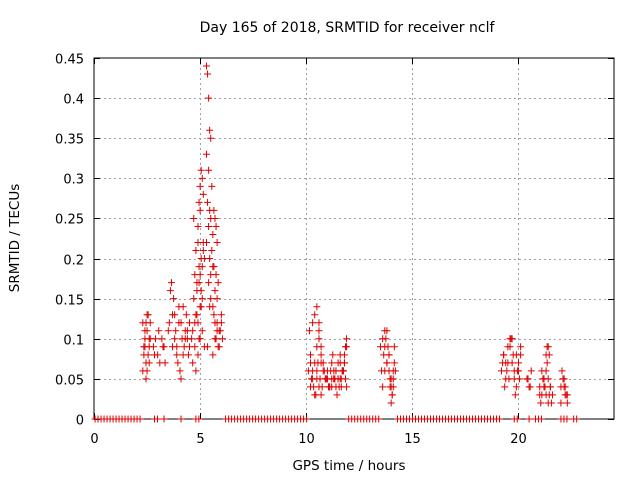 The image size is (640, 480). I want to click on y-tick-label: 0.15, so click(69, 301).